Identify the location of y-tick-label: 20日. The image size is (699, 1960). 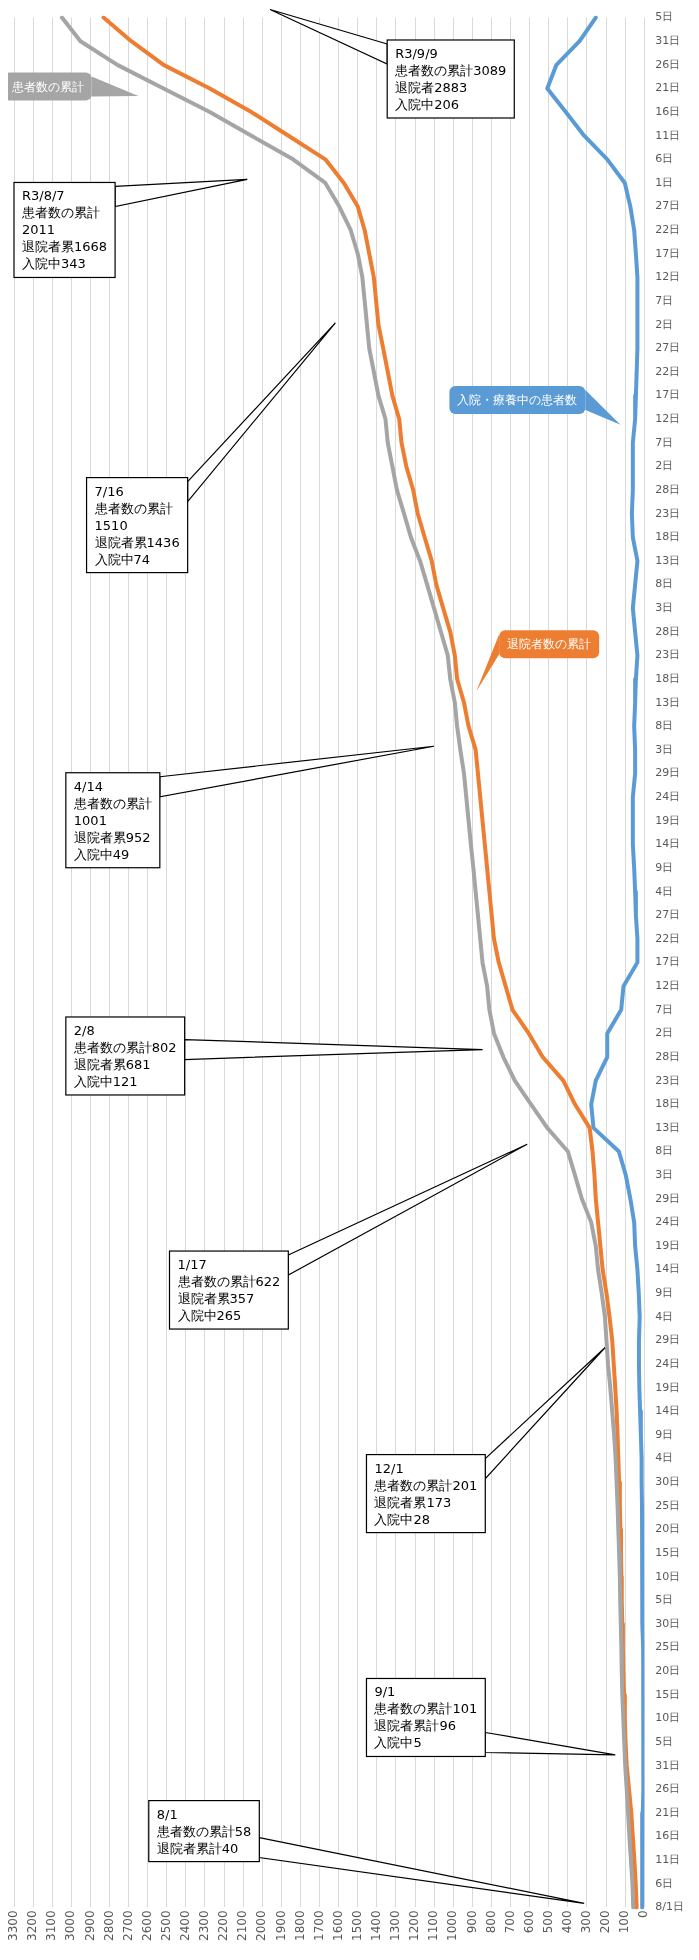
(668, 1671).